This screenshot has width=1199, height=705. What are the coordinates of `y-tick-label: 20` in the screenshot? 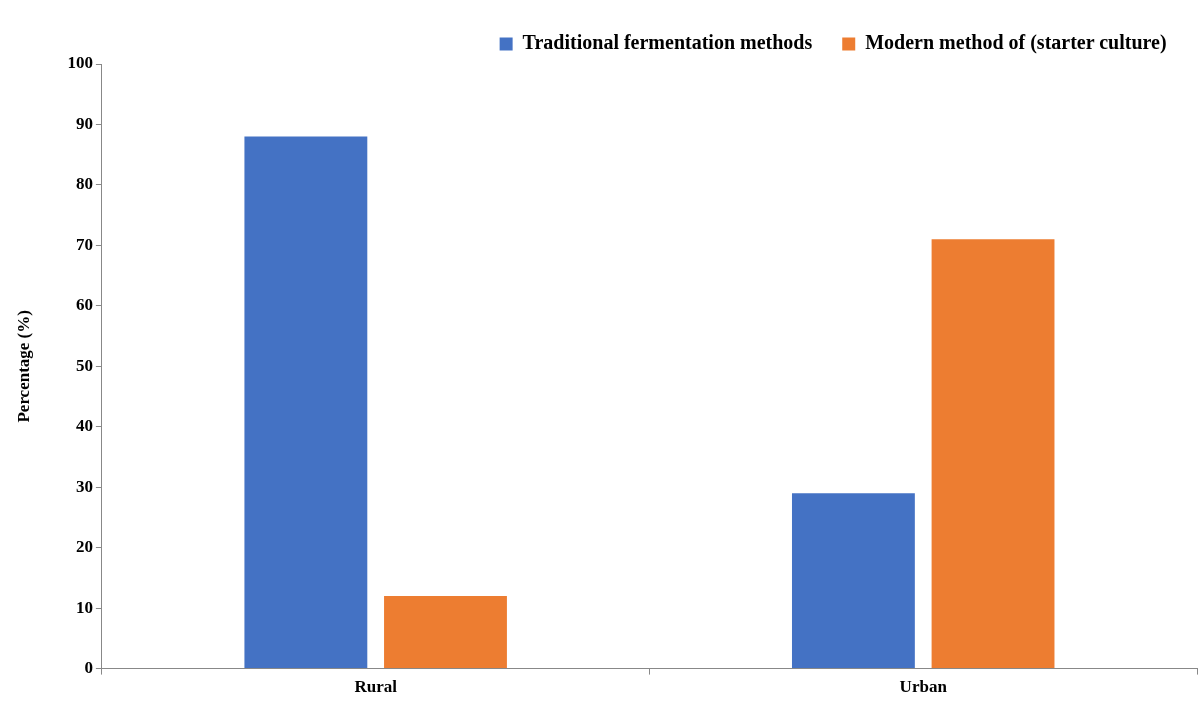 It's located at (84, 547).